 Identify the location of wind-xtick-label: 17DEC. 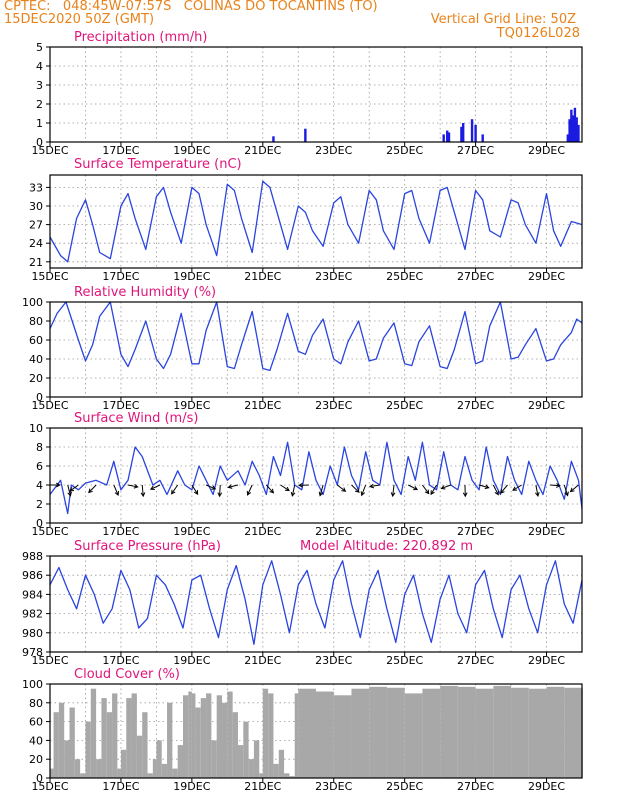
(120, 531).